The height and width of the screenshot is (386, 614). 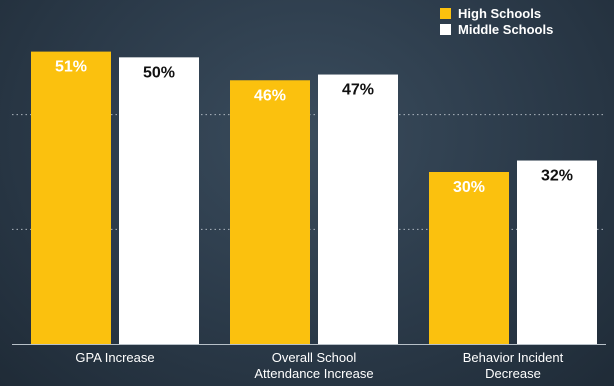 What do you see at coordinates (445, 29) in the screenshot?
I see `legend-swatch-middle-schools` at bounding box center [445, 29].